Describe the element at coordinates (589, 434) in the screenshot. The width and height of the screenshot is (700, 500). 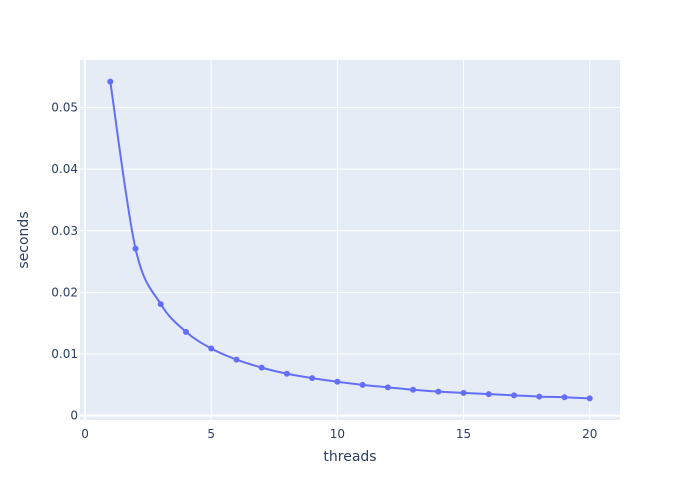
I see `x-tick-label: 20` at that location.